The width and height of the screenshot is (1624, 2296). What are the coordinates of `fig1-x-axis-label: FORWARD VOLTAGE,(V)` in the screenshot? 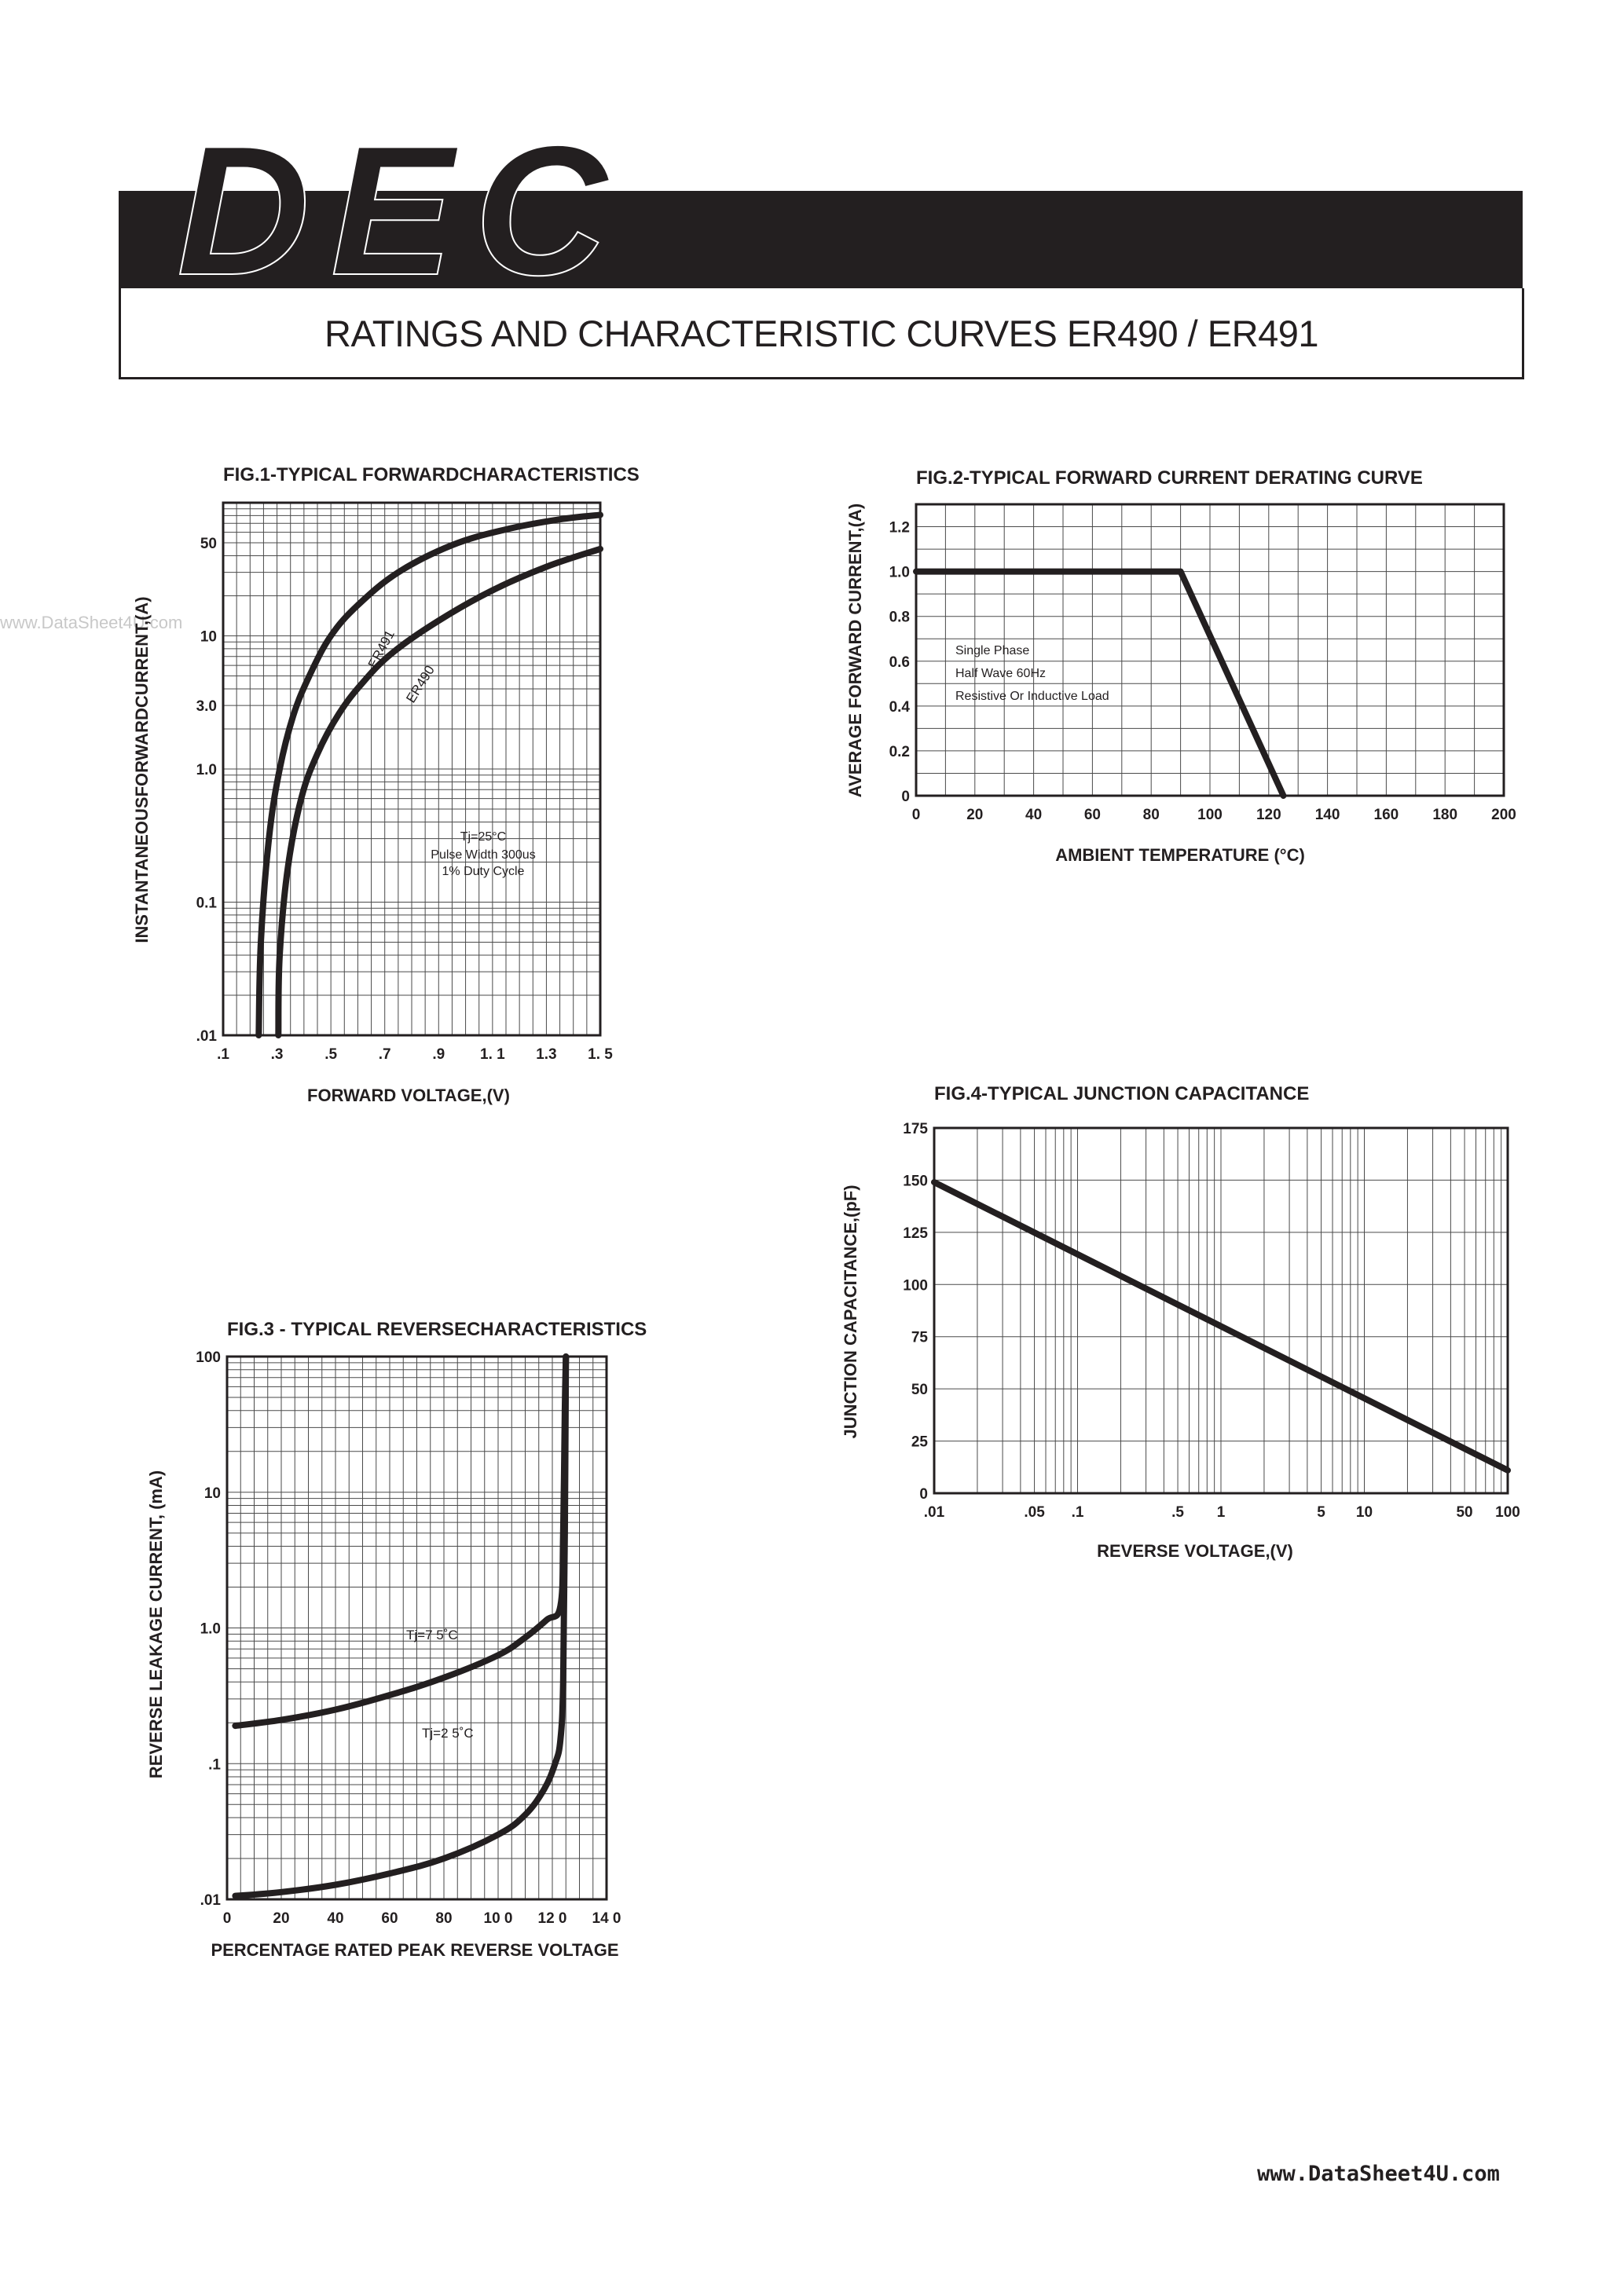 It's located at (408, 1095).